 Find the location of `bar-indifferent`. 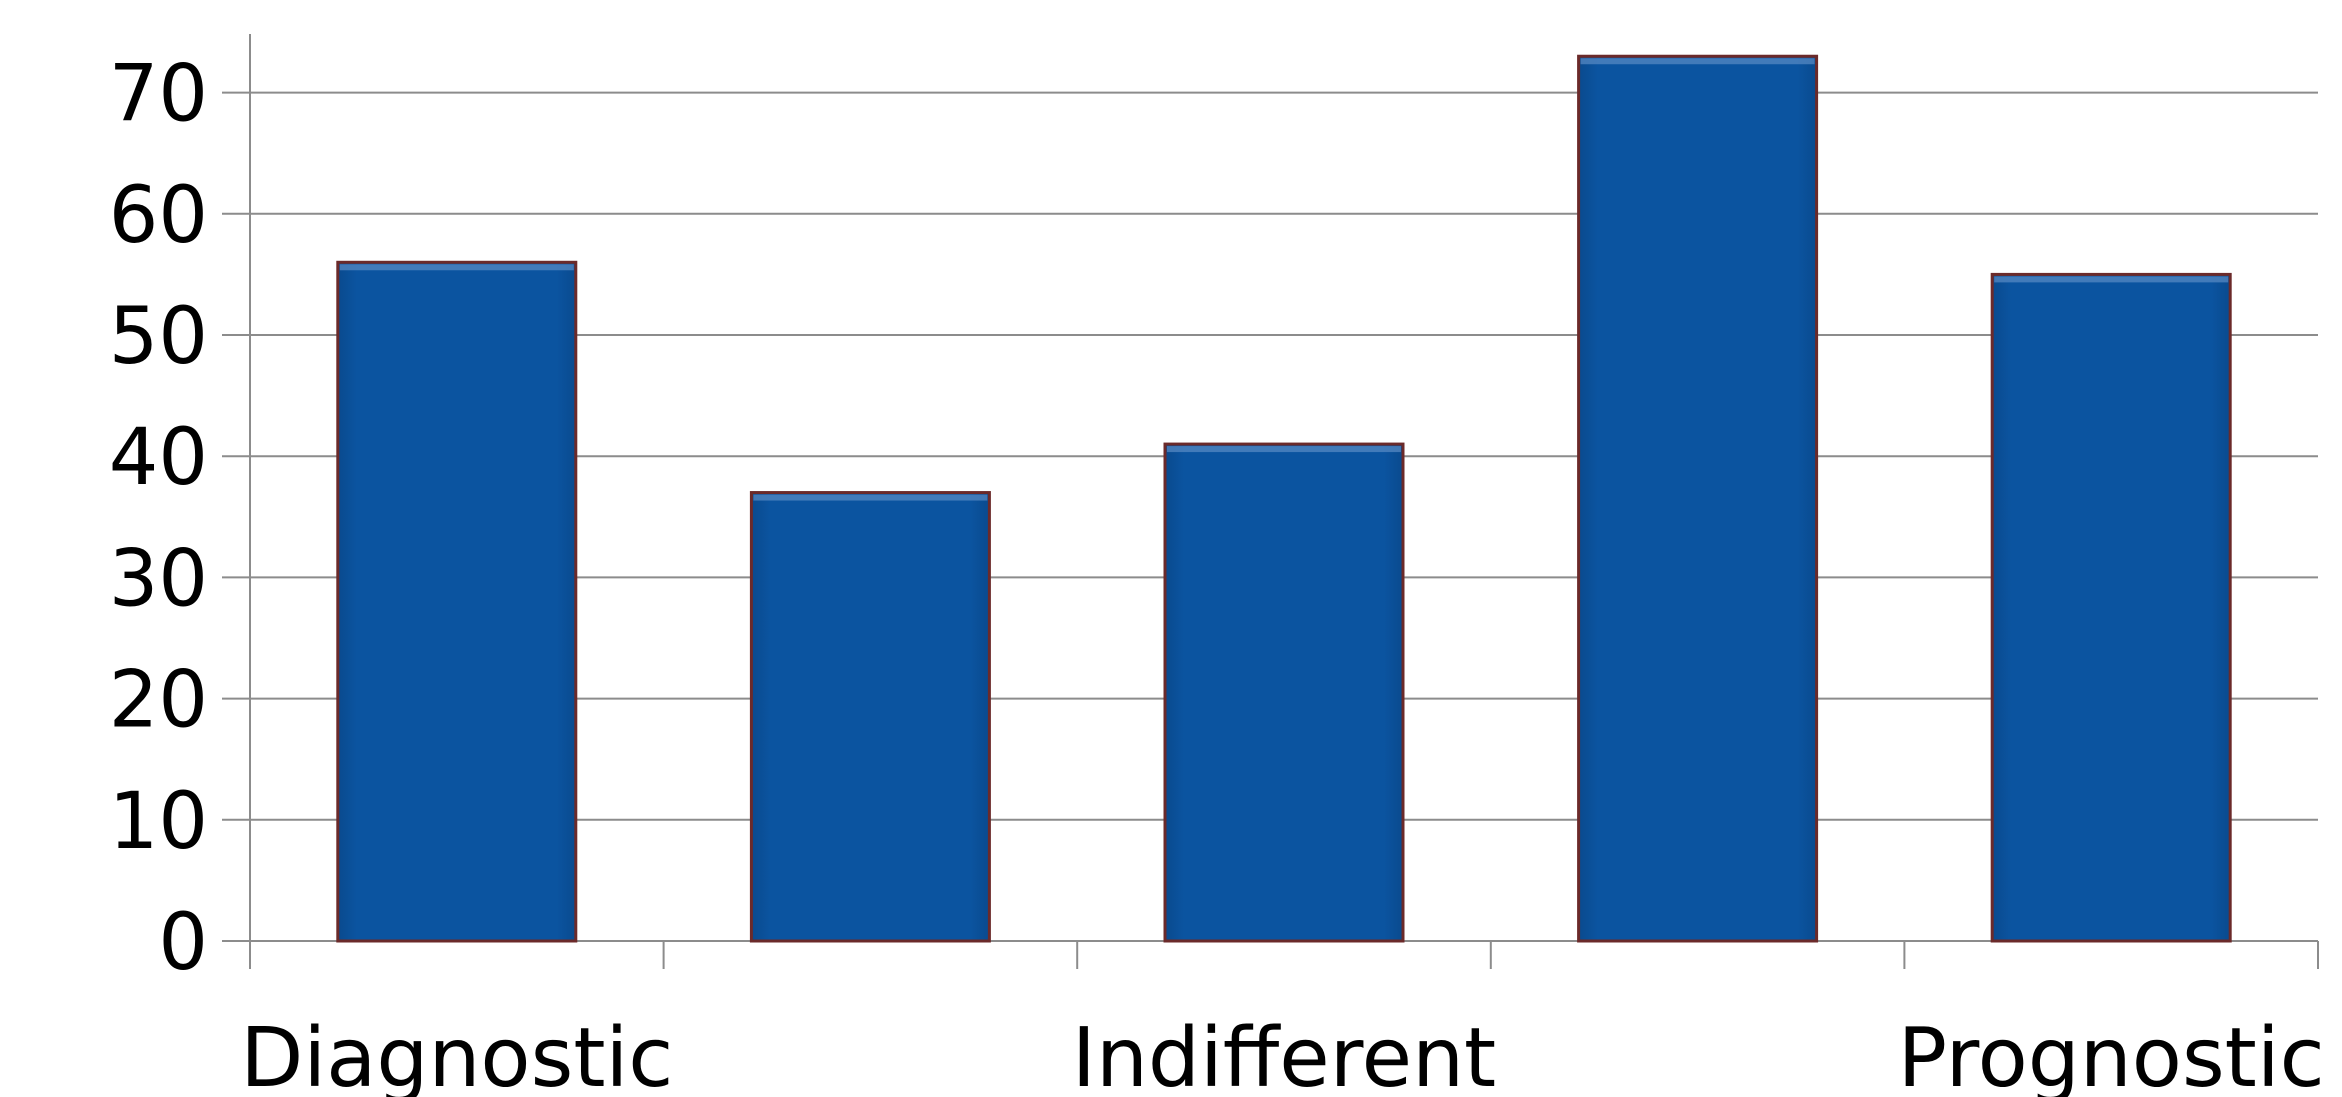

bar-indifferent is located at coordinates (1284, 692).